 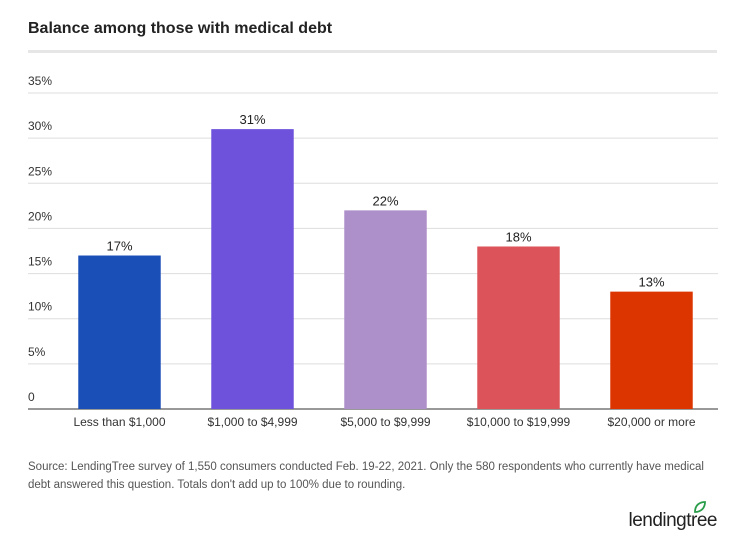 I want to click on chart-title: Balance among those with medical debt, so click(x=180, y=28).